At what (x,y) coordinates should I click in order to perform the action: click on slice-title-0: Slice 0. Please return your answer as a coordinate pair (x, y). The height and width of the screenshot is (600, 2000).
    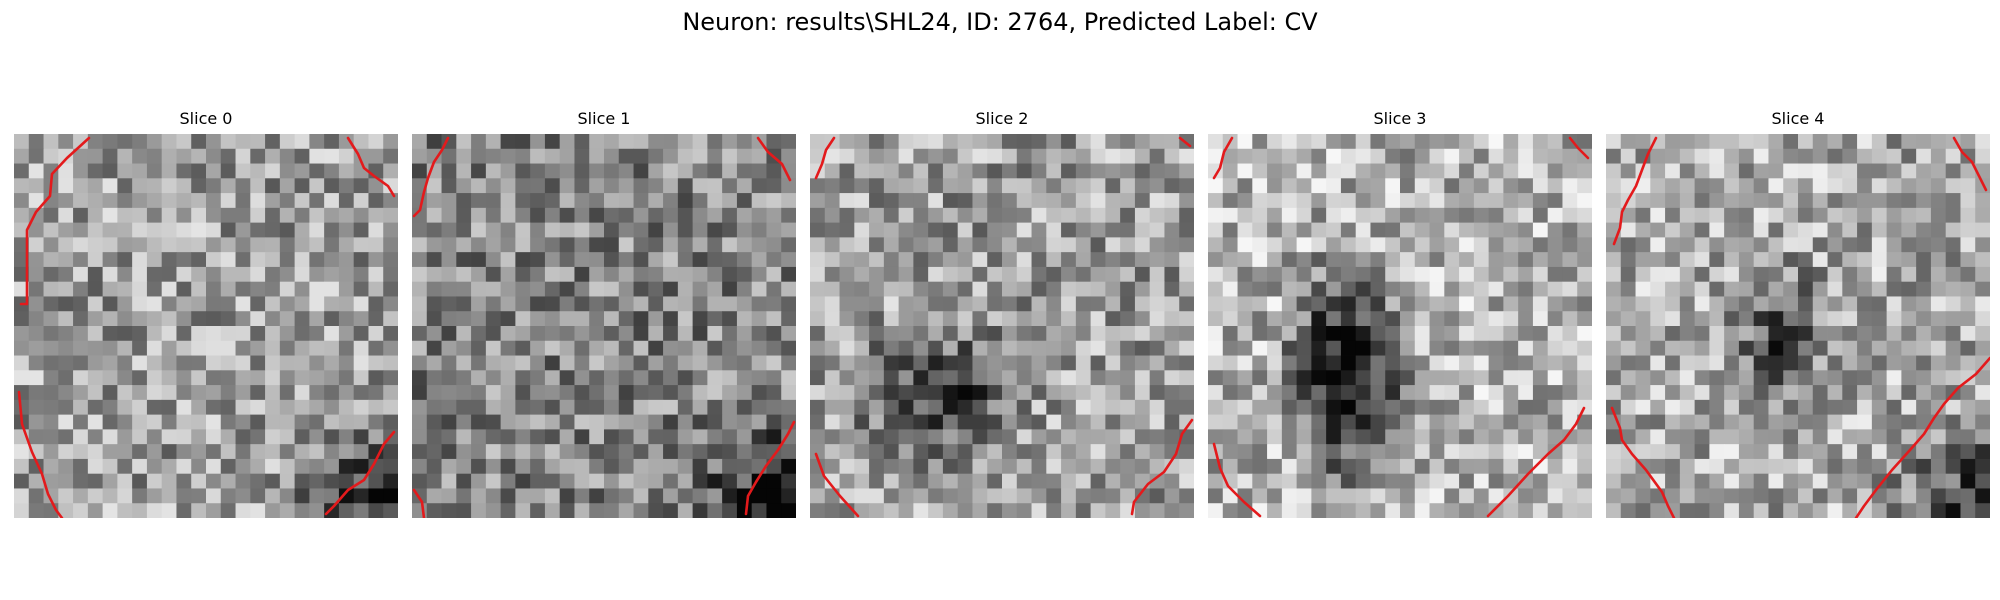
    Looking at the image, I should click on (206, 119).